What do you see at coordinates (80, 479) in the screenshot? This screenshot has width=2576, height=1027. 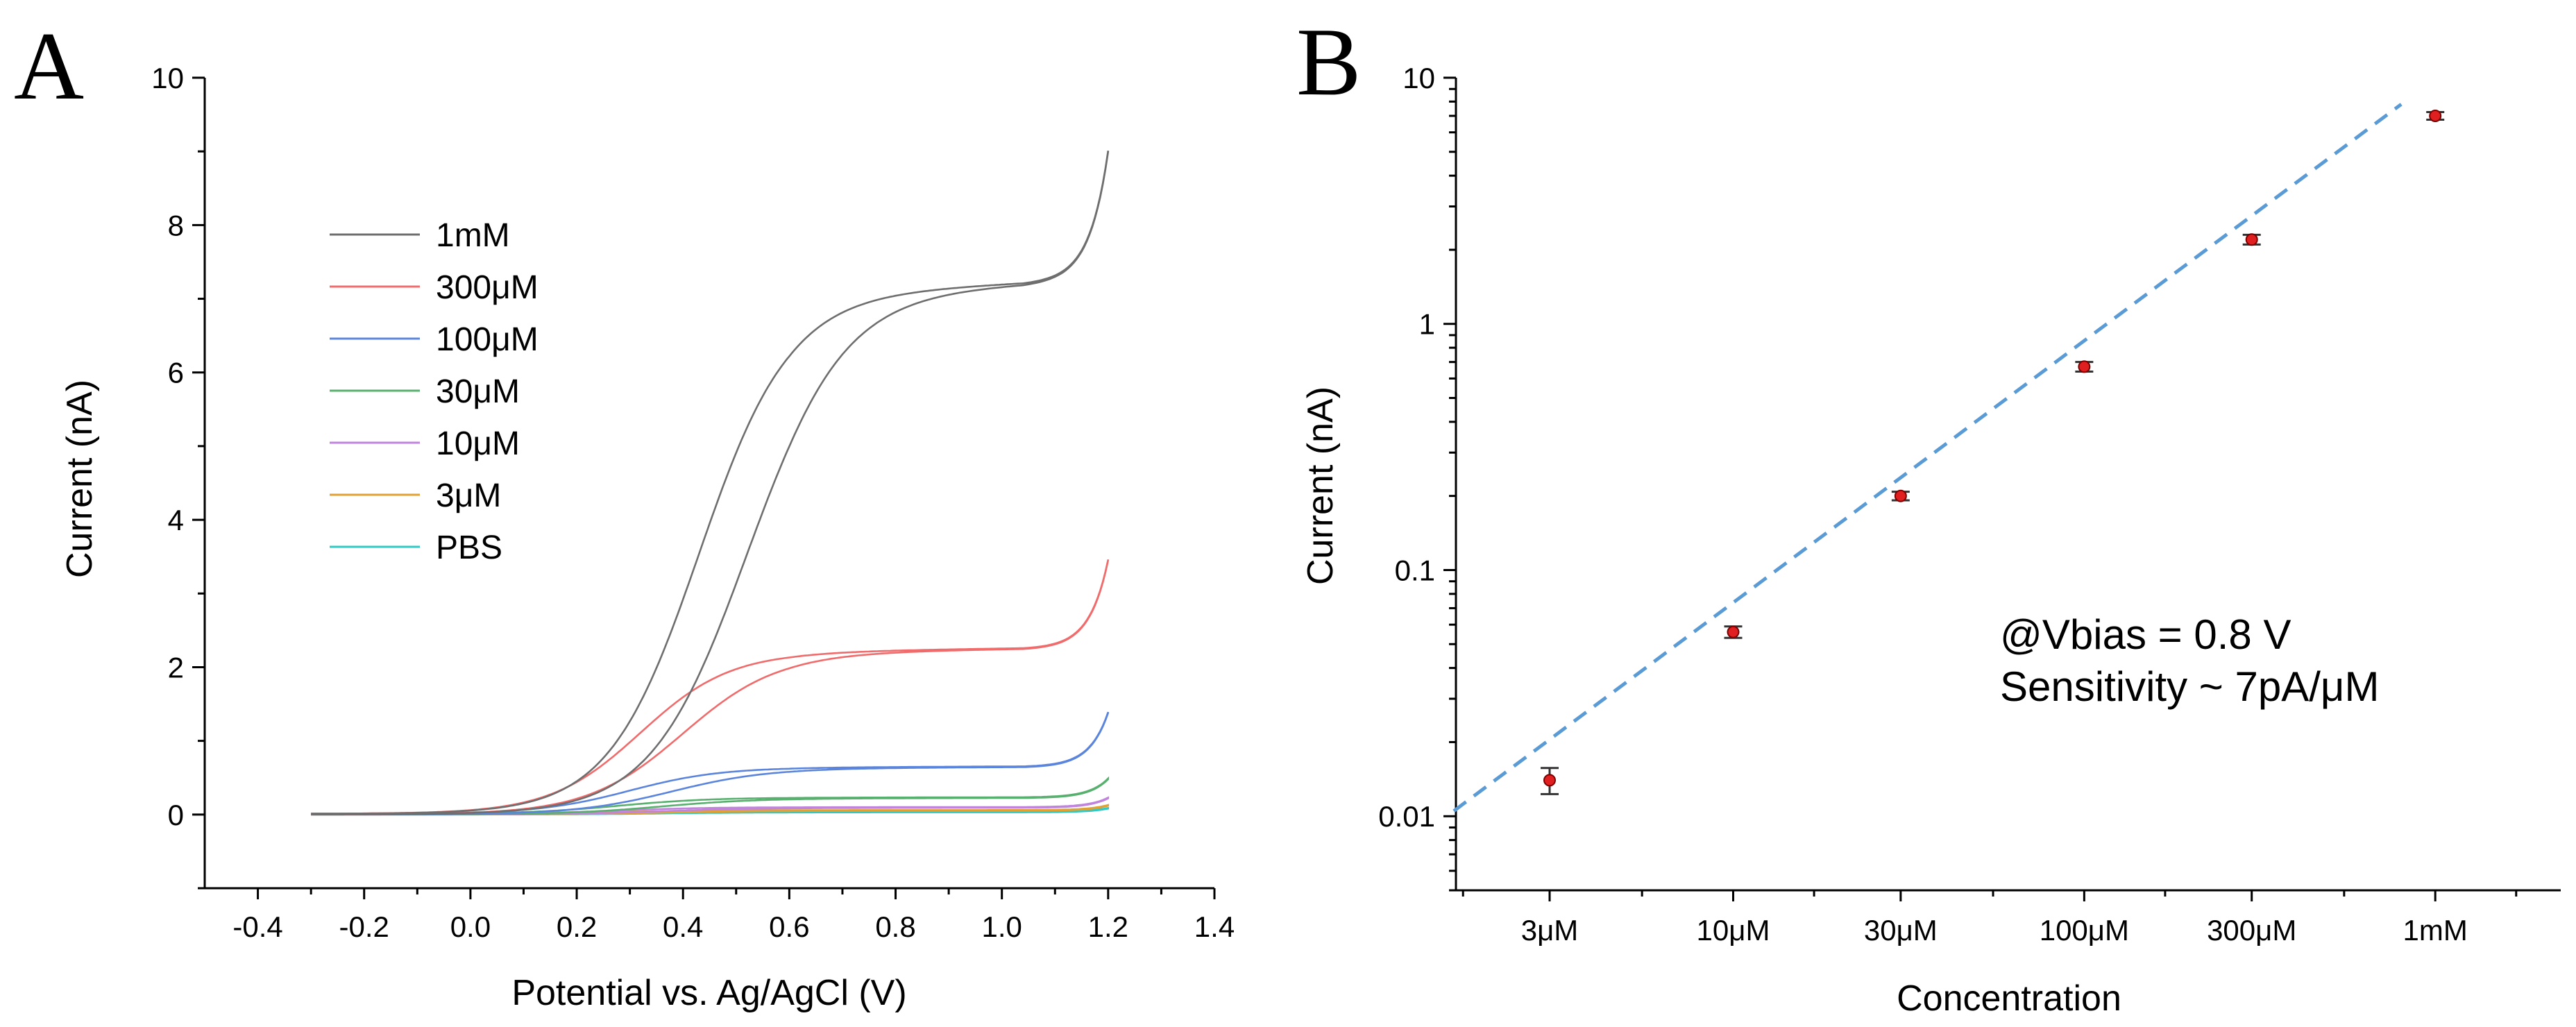 I see `panel-a-y-axis-title: Current (nA)` at bounding box center [80, 479].